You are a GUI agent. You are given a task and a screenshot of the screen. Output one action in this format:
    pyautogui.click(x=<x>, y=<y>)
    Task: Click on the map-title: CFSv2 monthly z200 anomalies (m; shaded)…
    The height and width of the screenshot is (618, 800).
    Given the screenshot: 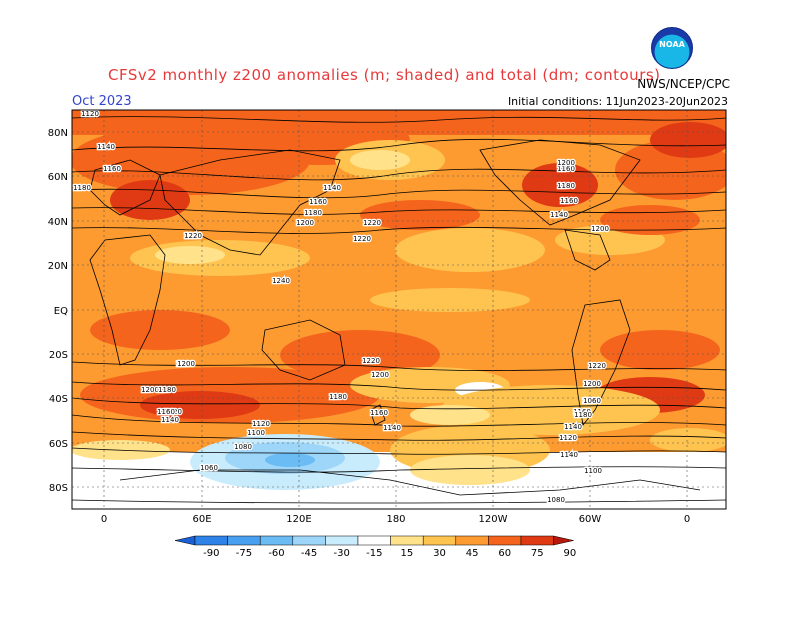 What is the action you would take?
    pyautogui.click(x=384, y=75)
    